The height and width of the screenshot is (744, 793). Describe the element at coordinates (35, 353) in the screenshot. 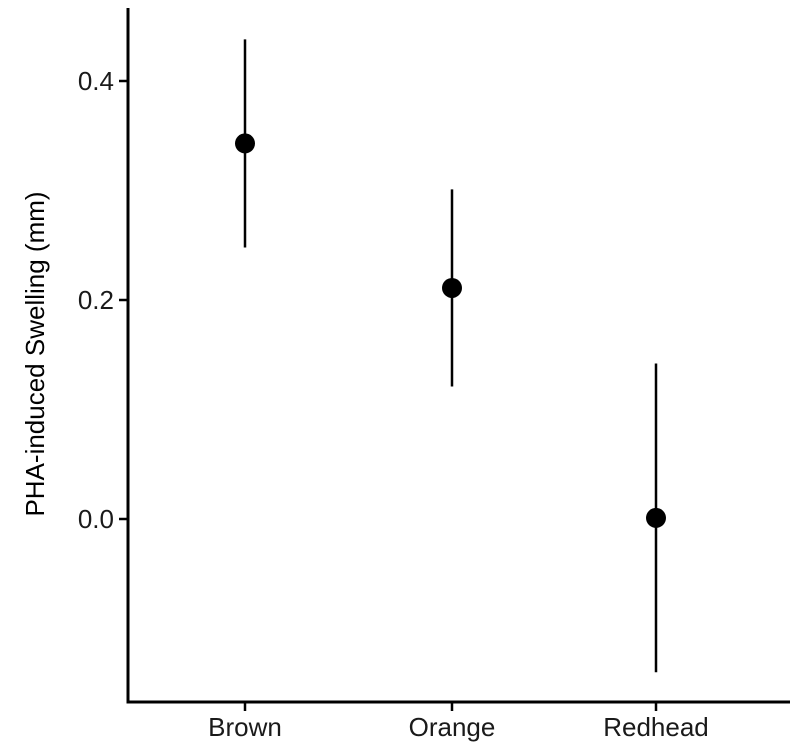

I see `y-axis-title: PHA-induced Swelling (mm)` at that location.